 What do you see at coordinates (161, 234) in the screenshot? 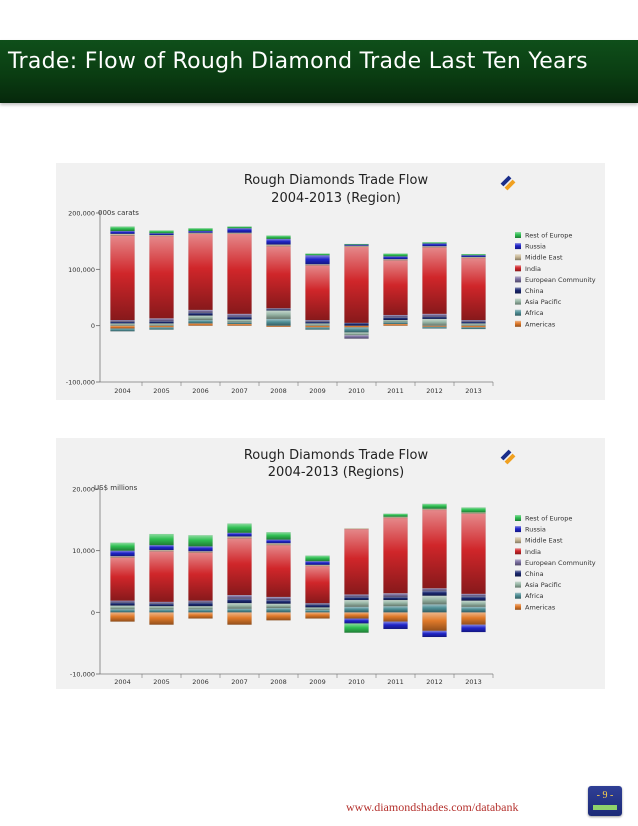
I see `bar-russia-2005` at bounding box center [161, 234].